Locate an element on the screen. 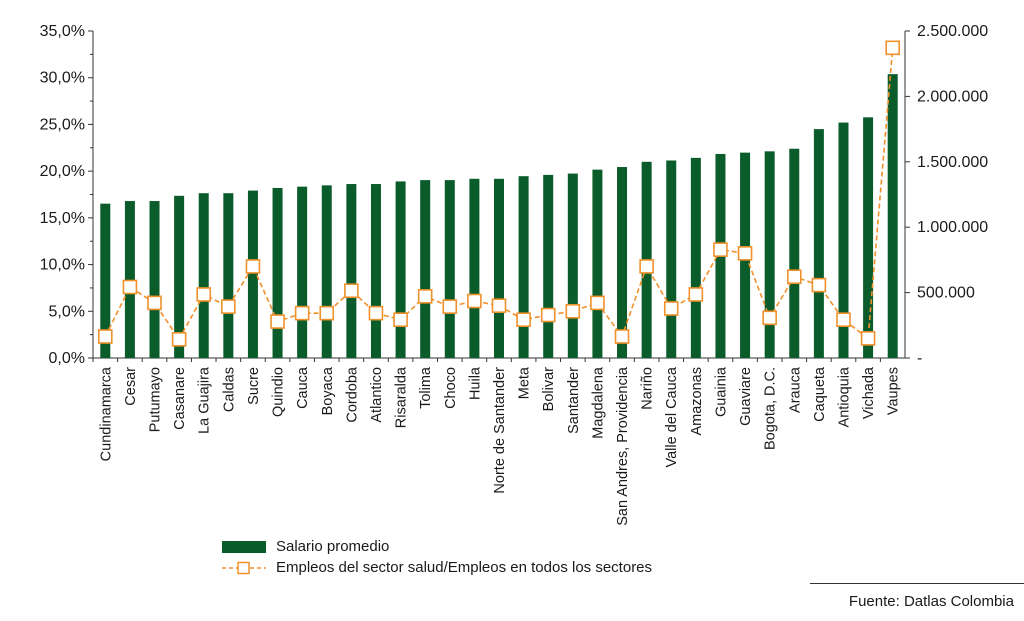 This screenshot has width=1024, height=621. y-left-tick-label: 10,0% is located at coordinates (62, 265).